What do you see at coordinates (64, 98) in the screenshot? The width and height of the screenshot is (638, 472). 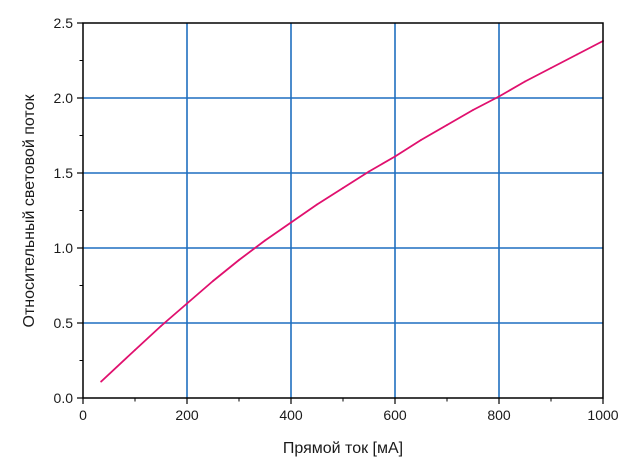 I see `y-tick-label: 2.0` at bounding box center [64, 98].